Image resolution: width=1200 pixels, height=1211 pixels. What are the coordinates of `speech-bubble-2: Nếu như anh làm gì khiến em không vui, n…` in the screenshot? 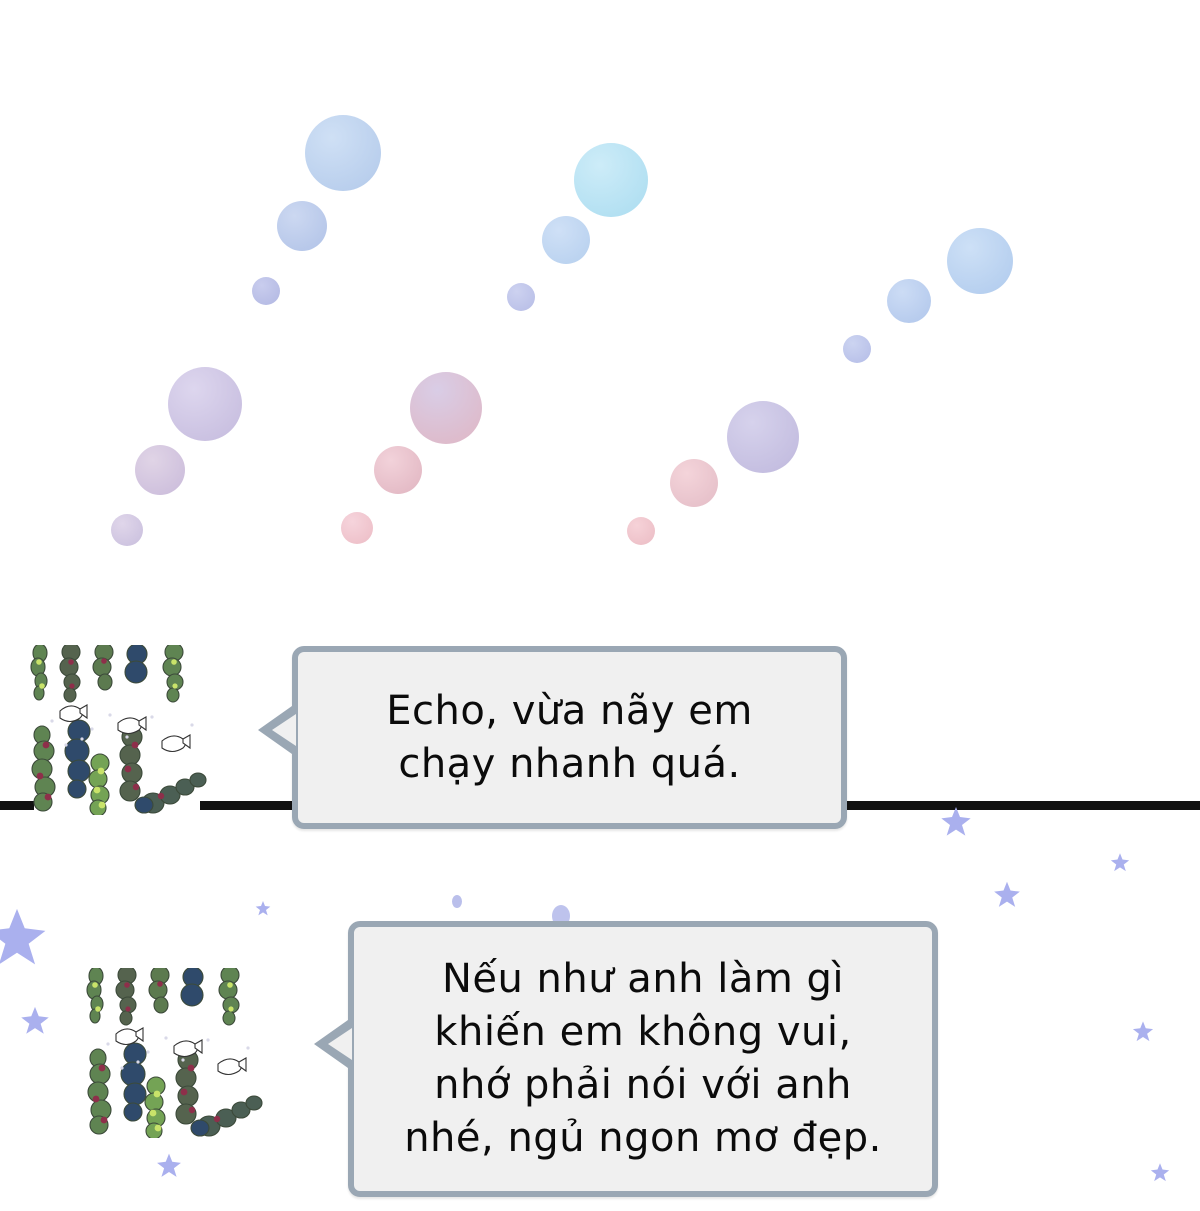 It's located at (643, 1059).